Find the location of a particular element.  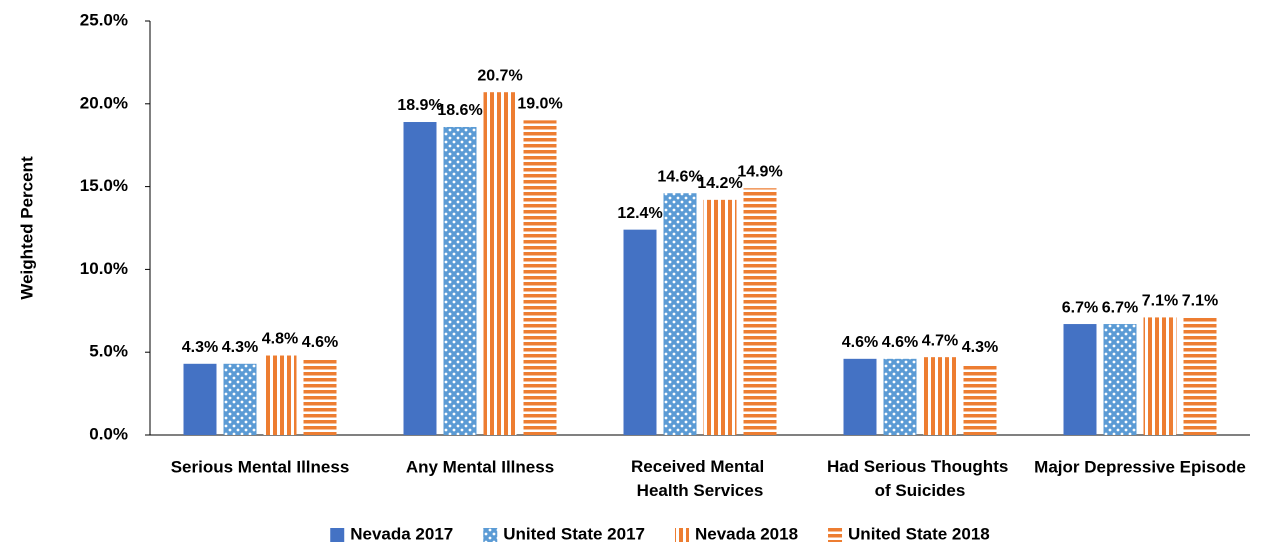

data-label: 14.6% is located at coordinates (679, 176).